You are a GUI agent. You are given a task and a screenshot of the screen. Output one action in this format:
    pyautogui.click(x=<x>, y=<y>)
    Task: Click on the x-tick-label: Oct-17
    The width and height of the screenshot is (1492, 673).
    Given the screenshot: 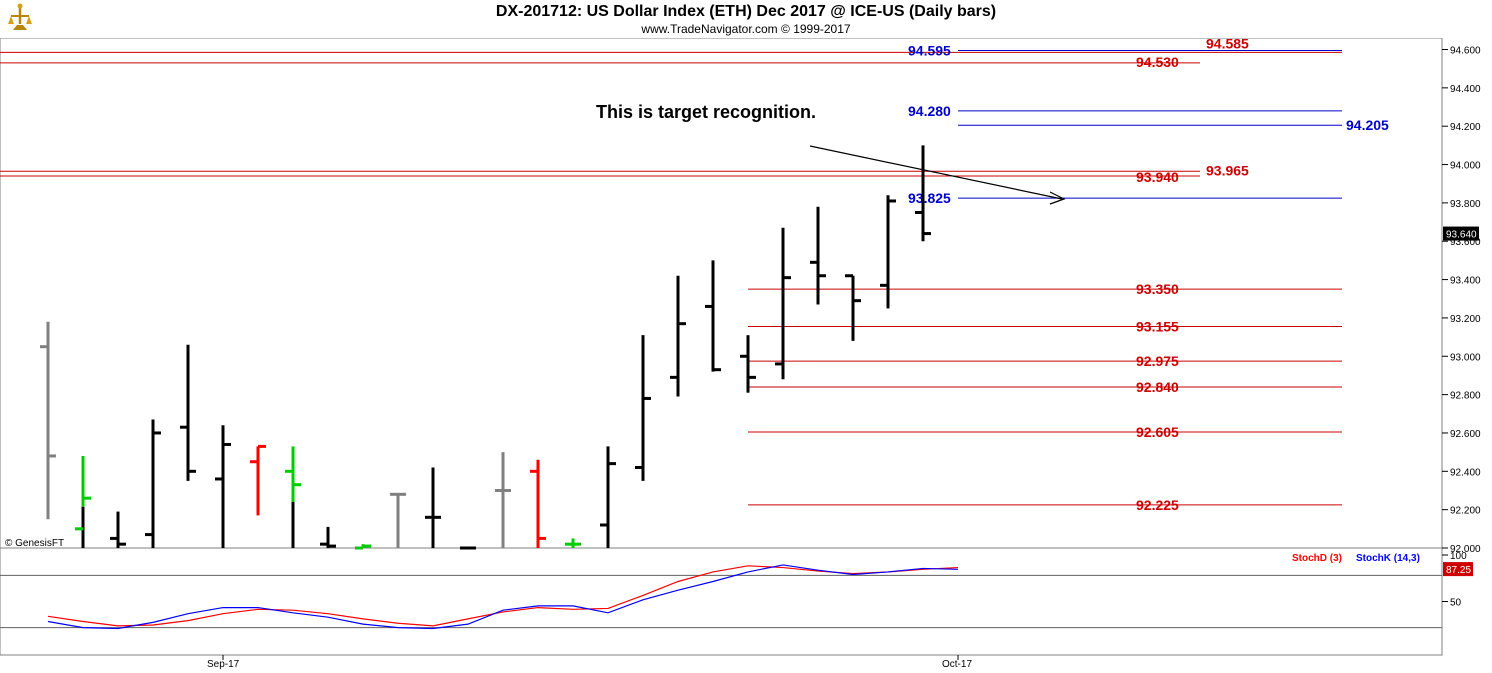 What is the action you would take?
    pyautogui.click(x=957, y=664)
    